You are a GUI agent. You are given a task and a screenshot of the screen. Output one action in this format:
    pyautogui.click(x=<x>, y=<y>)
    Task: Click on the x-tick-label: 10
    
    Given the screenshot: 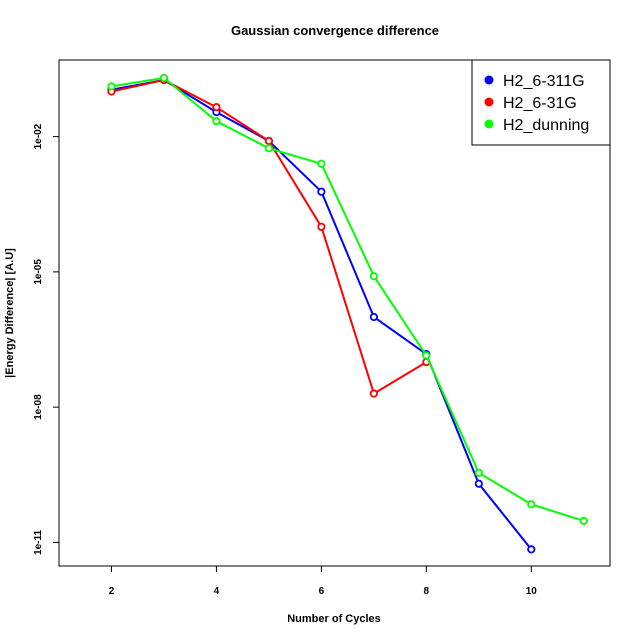 What is the action you would take?
    pyautogui.click(x=532, y=591)
    